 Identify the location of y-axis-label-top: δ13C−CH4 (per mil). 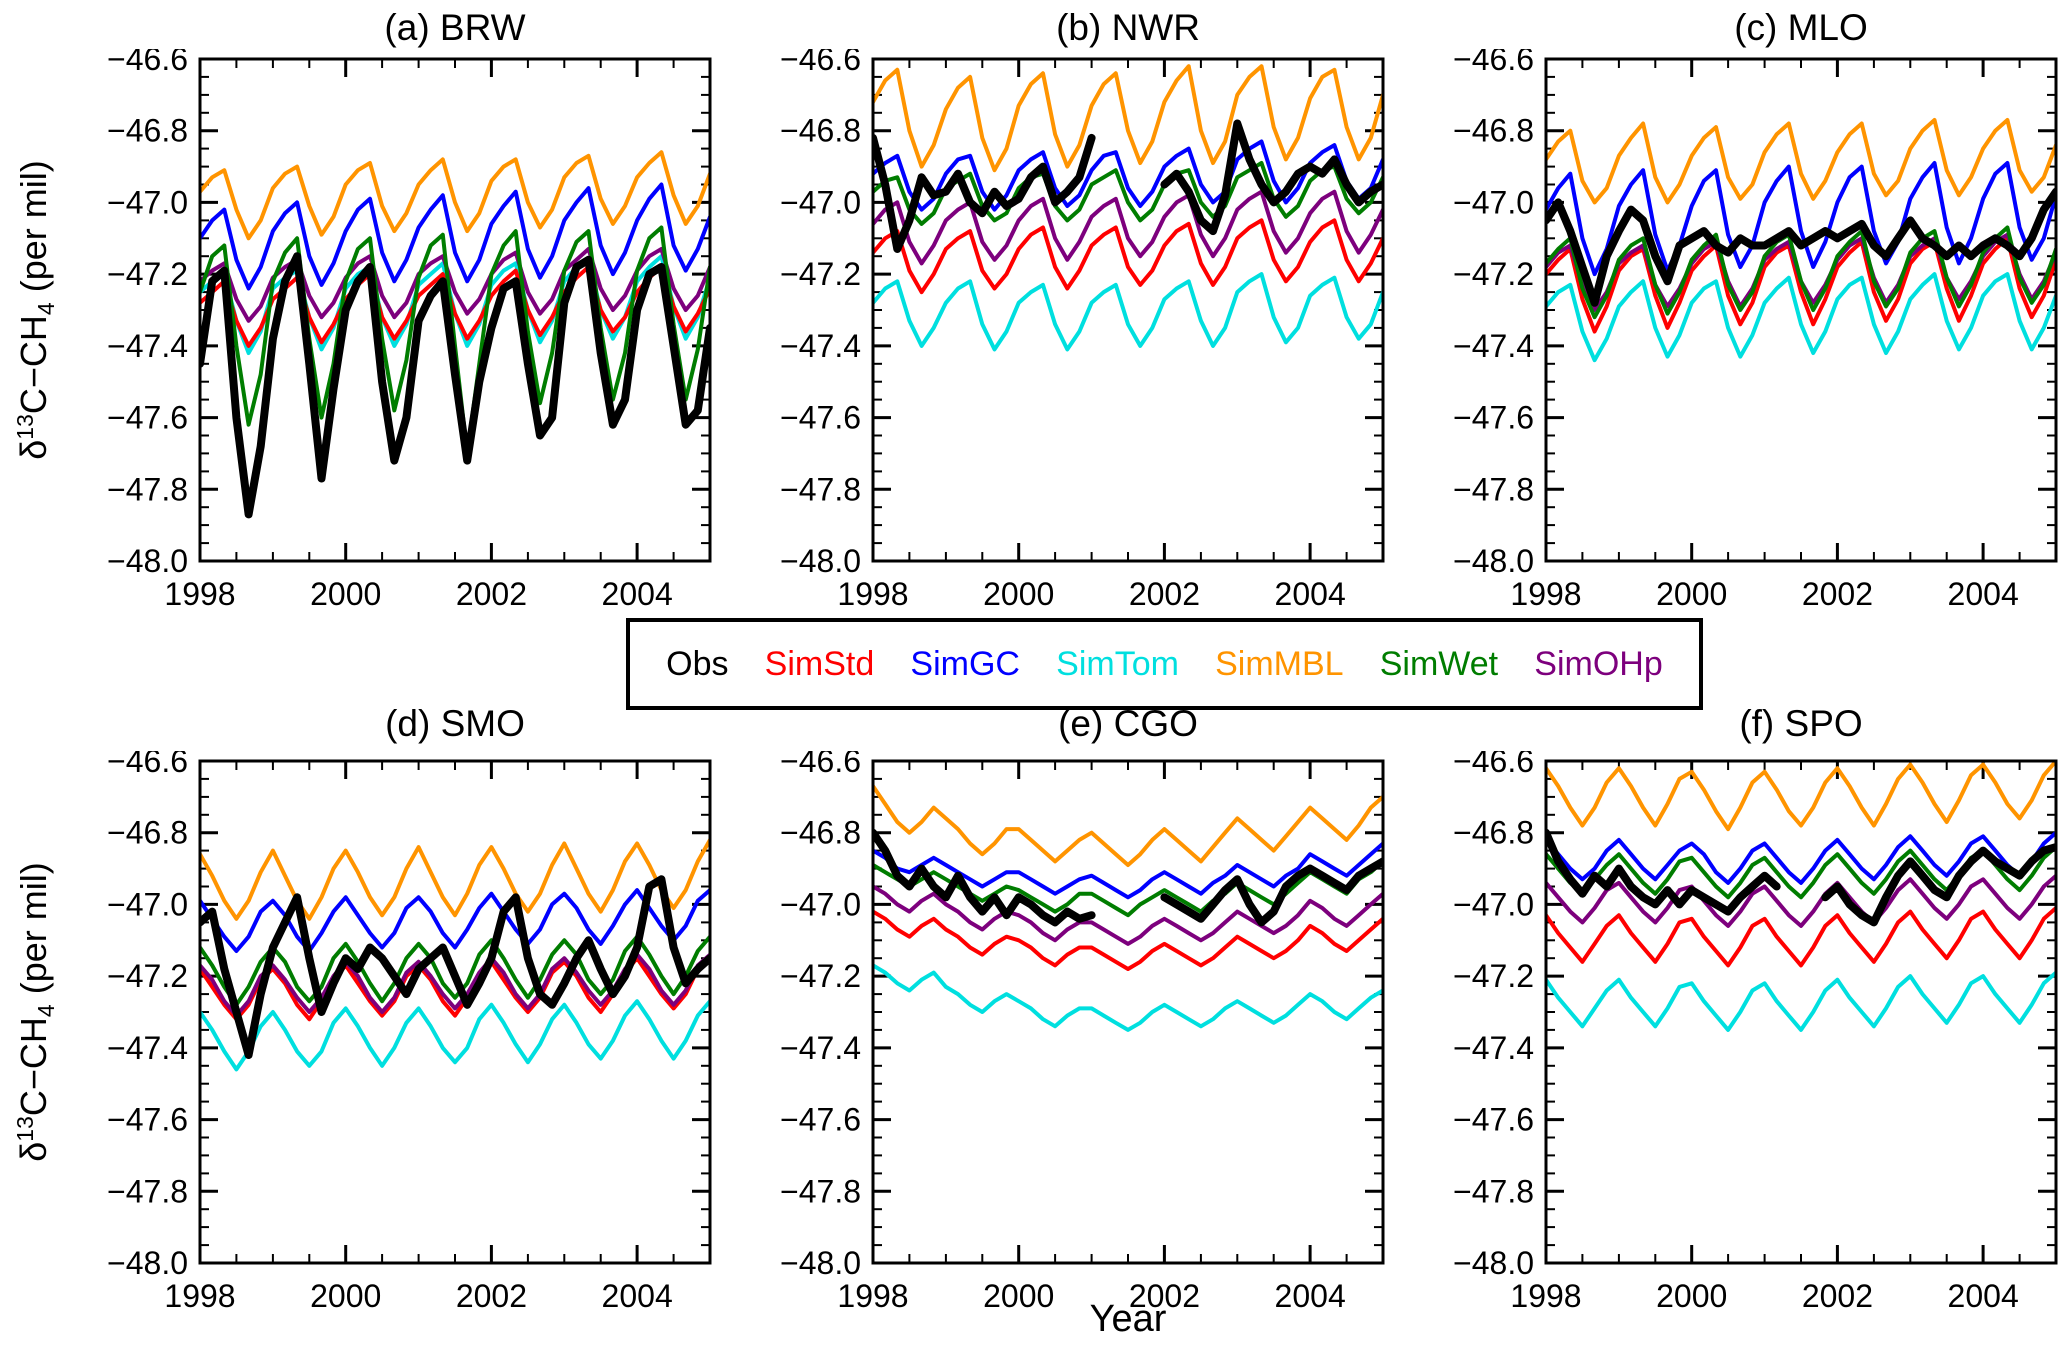
(36, 309).